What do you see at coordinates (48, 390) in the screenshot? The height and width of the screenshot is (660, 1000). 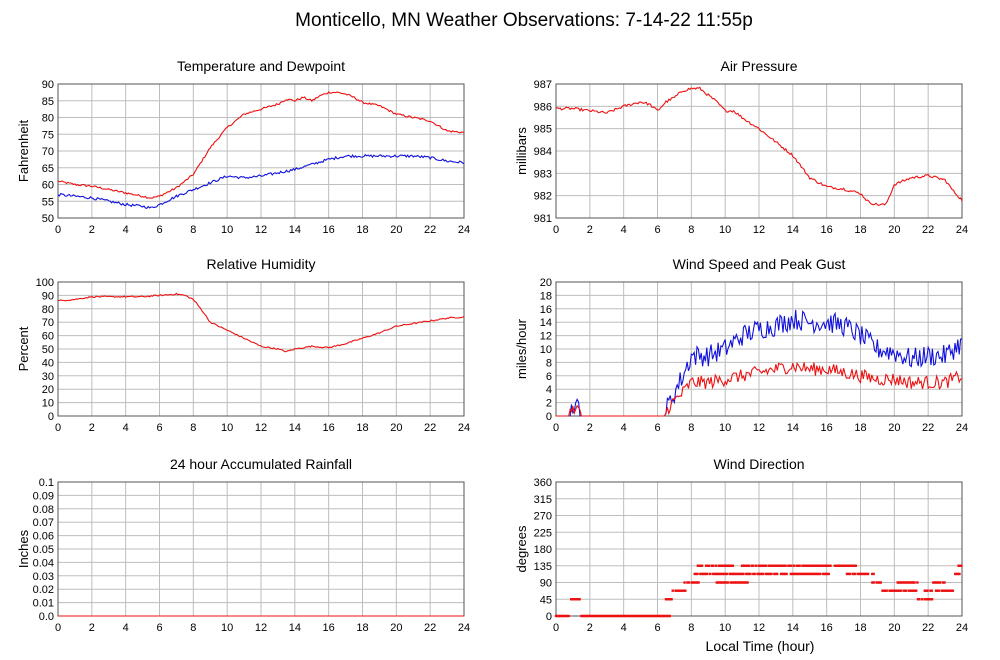 I see `y-tick-label: 20` at bounding box center [48, 390].